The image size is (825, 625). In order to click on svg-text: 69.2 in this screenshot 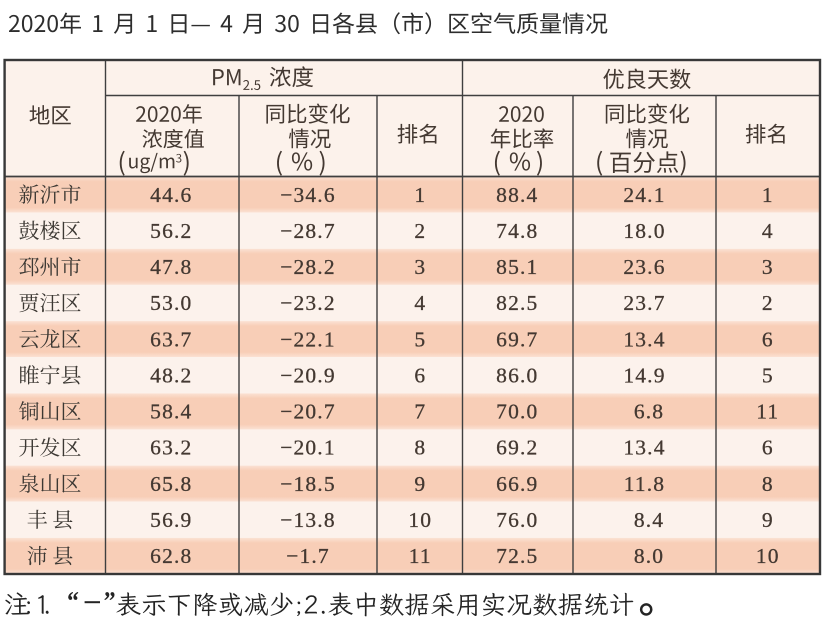, I will do `click(517, 448)`.